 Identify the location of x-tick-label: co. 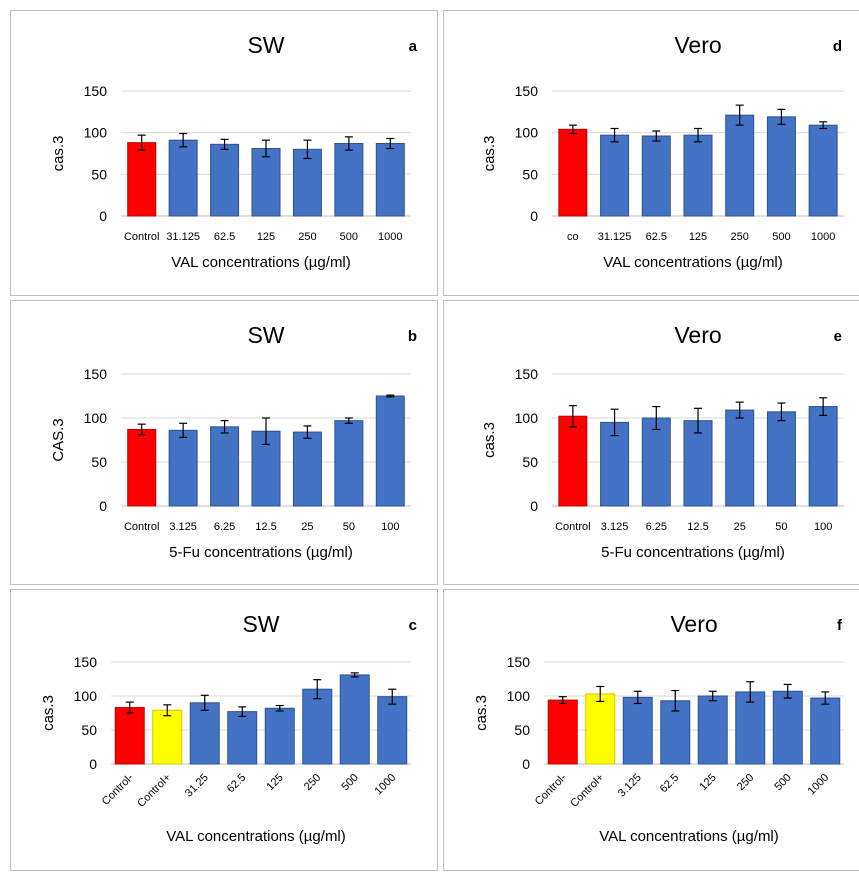
(573, 237).